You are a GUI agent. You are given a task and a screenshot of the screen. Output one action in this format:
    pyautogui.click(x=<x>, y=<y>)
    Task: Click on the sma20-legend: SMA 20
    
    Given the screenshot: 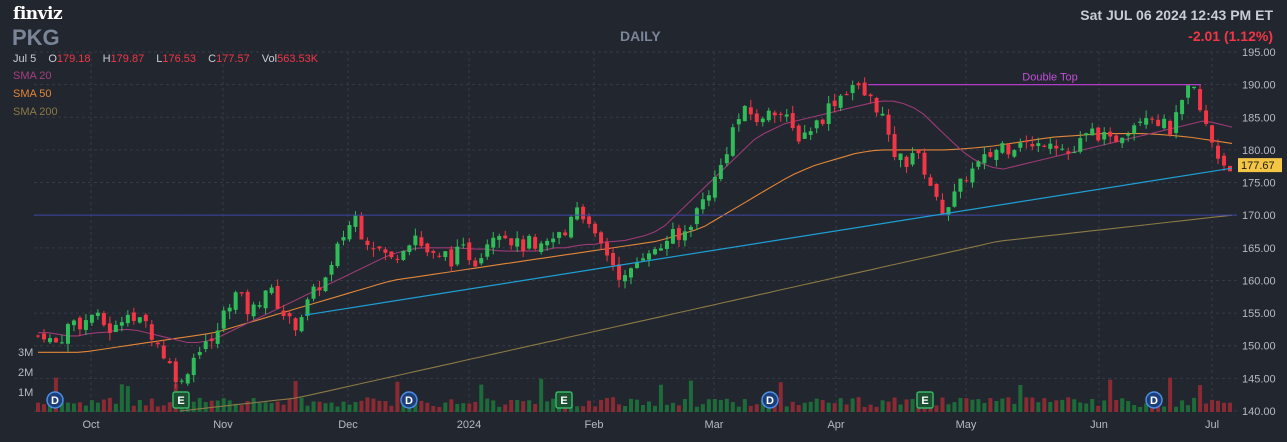 What is the action you would take?
    pyautogui.click(x=32, y=76)
    